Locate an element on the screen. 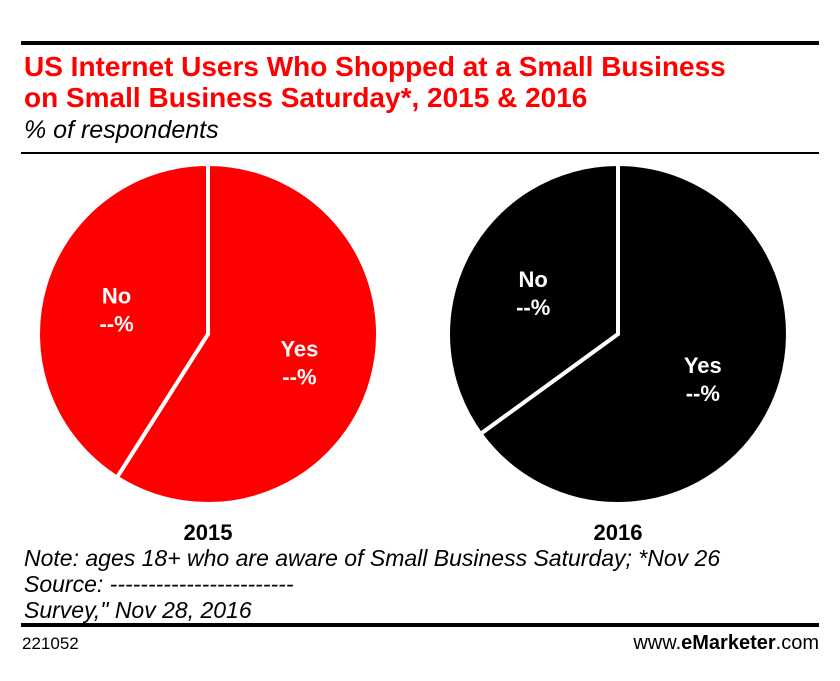 The image size is (840, 681). footer-rule is located at coordinates (420, 625).